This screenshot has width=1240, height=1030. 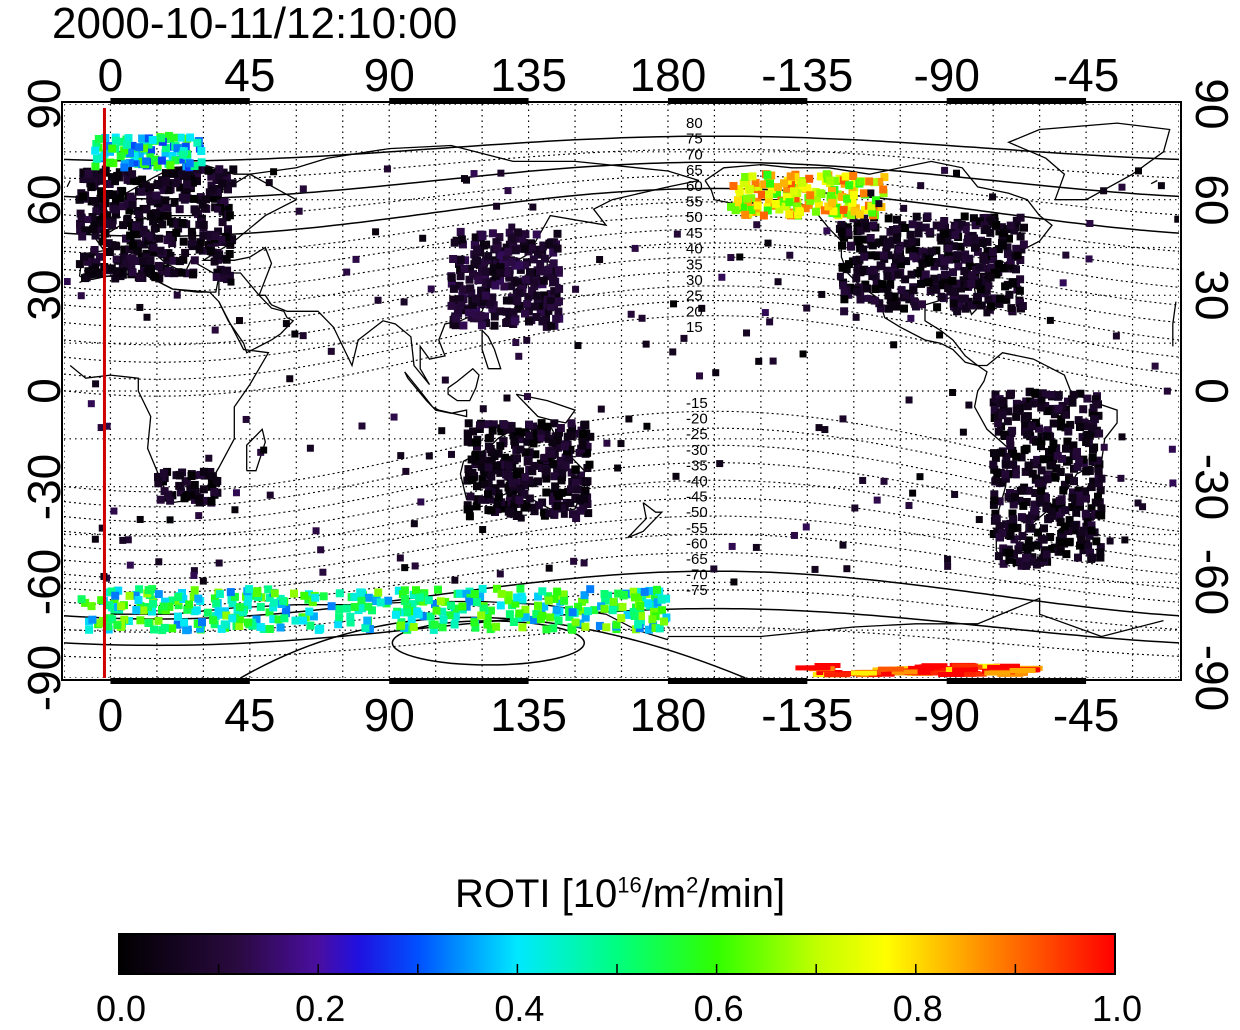 I want to click on contour-label: -45, so click(x=697, y=497).